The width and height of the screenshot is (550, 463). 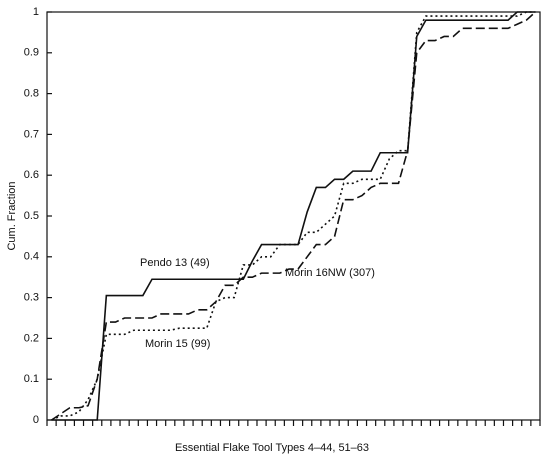 I want to click on y-tick-label: 1, so click(x=36, y=12).